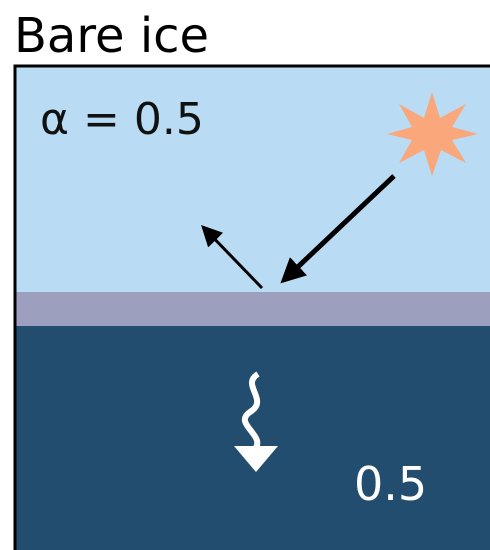  What do you see at coordinates (122, 119) in the screenshot?
I see `albedo-label: α = 0.5` at bounding box center [122, 119].